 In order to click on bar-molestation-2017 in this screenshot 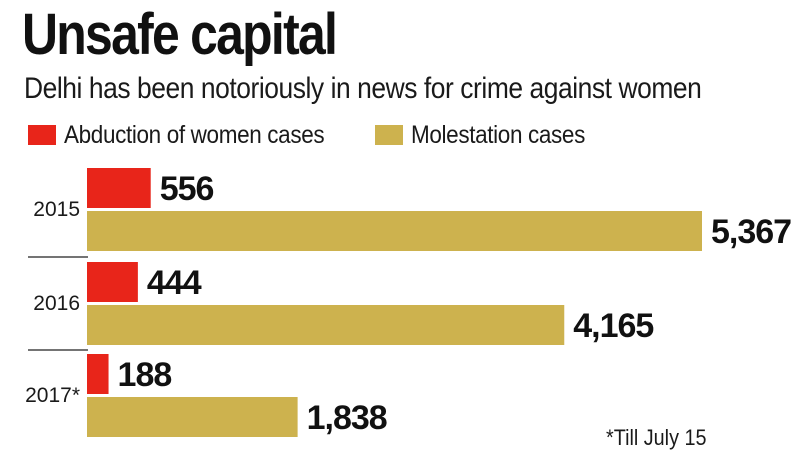, I will do `click(192, 417)`.